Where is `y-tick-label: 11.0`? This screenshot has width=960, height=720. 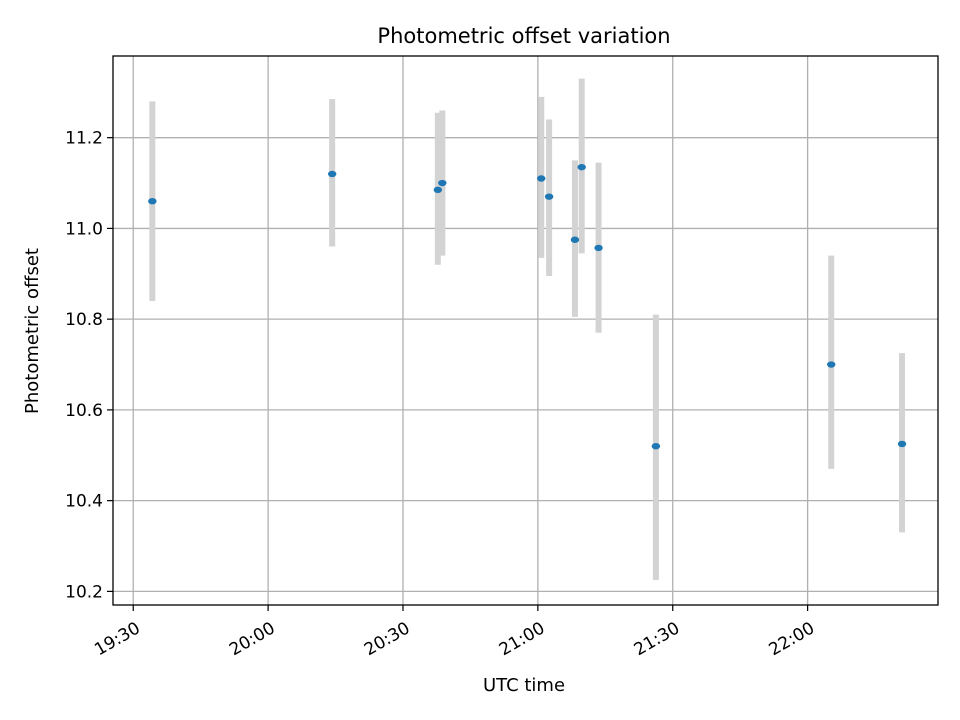
y-tick-label: 11.0 is located at coordinates (84, 229).